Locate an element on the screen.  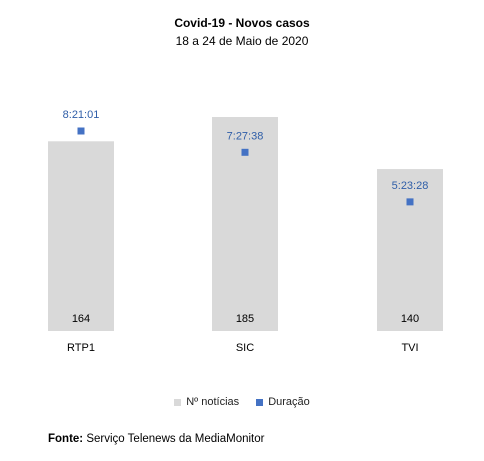
legend-label-duracao: Duração is located at coordinates (289, 402).